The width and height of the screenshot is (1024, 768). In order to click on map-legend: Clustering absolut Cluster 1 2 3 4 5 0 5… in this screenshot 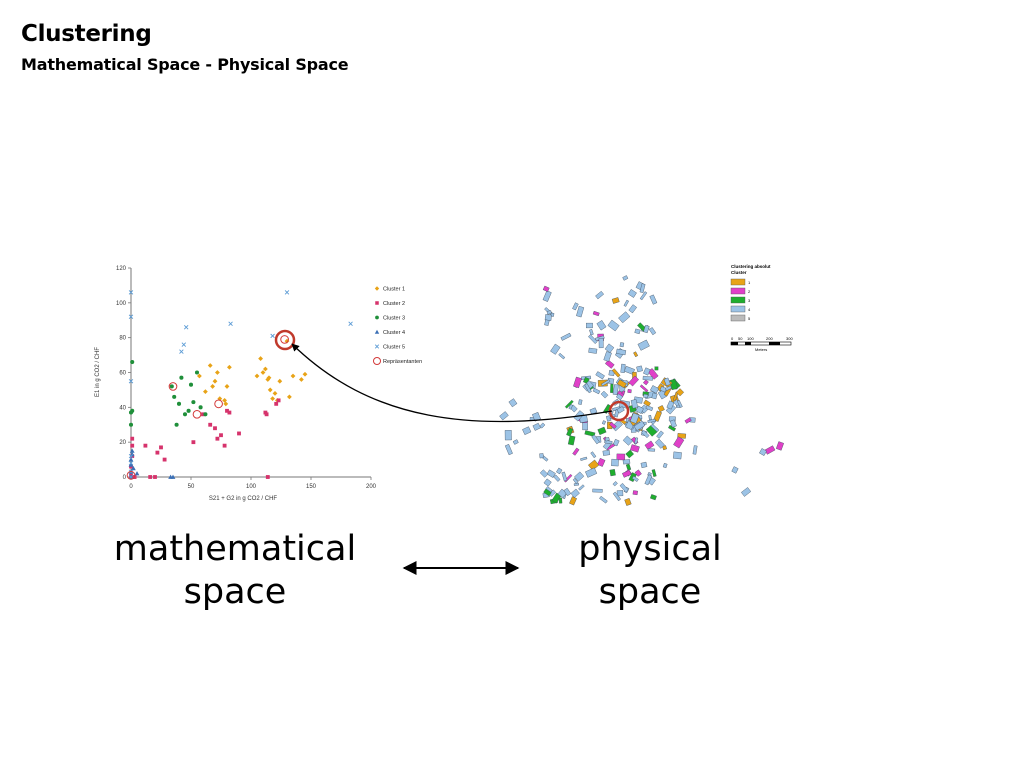, I will do `click(761, 308)`.